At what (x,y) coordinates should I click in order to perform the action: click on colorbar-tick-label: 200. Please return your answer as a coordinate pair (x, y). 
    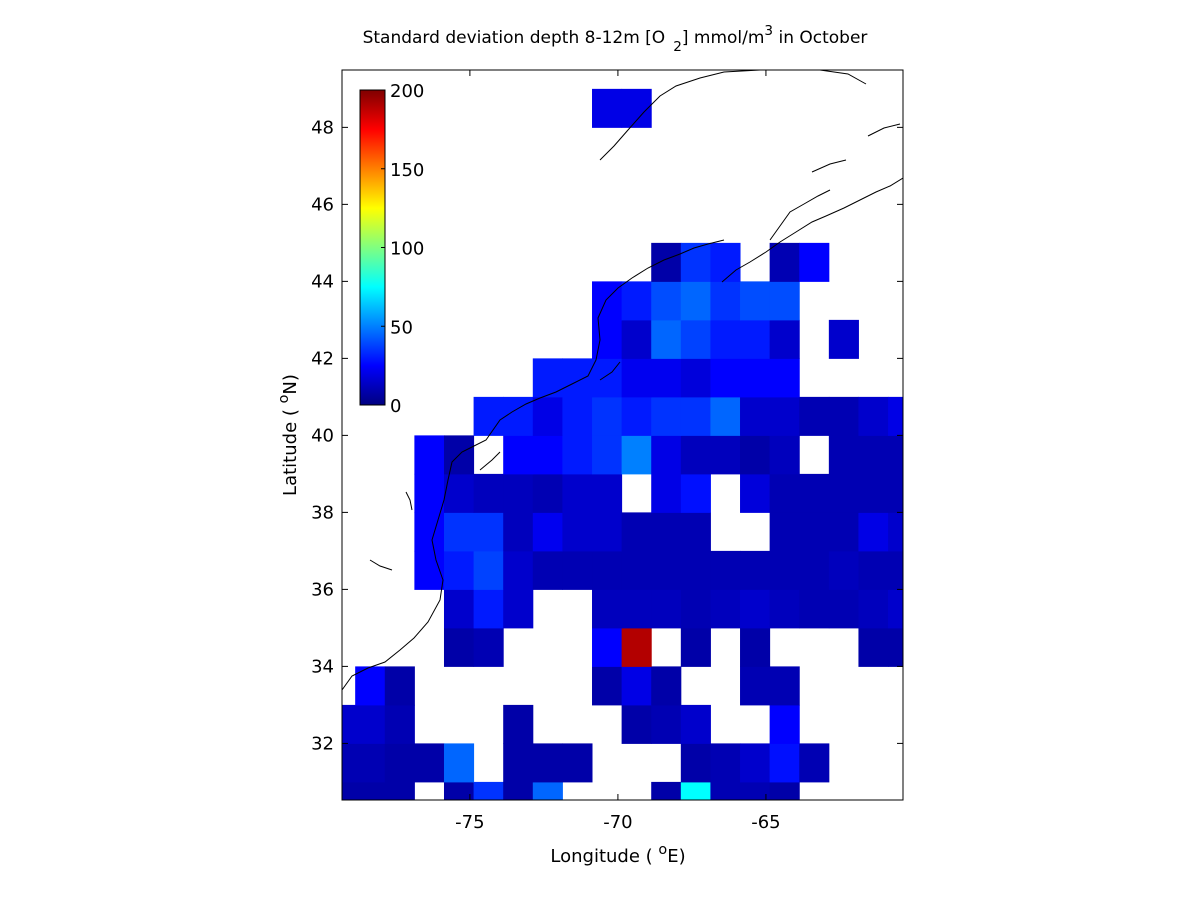
    Looking at the image, I should click on (407, 91).